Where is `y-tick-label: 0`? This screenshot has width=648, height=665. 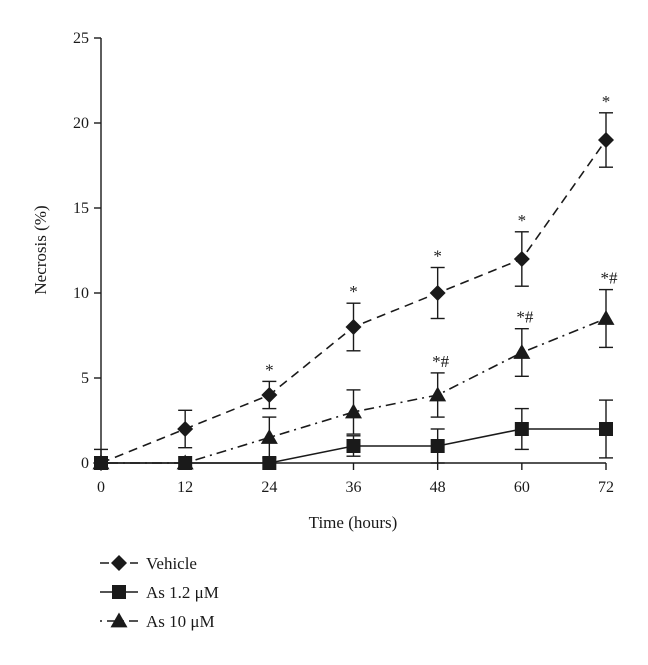
y-tick-label: 0 is located at coordinates (85, 463).